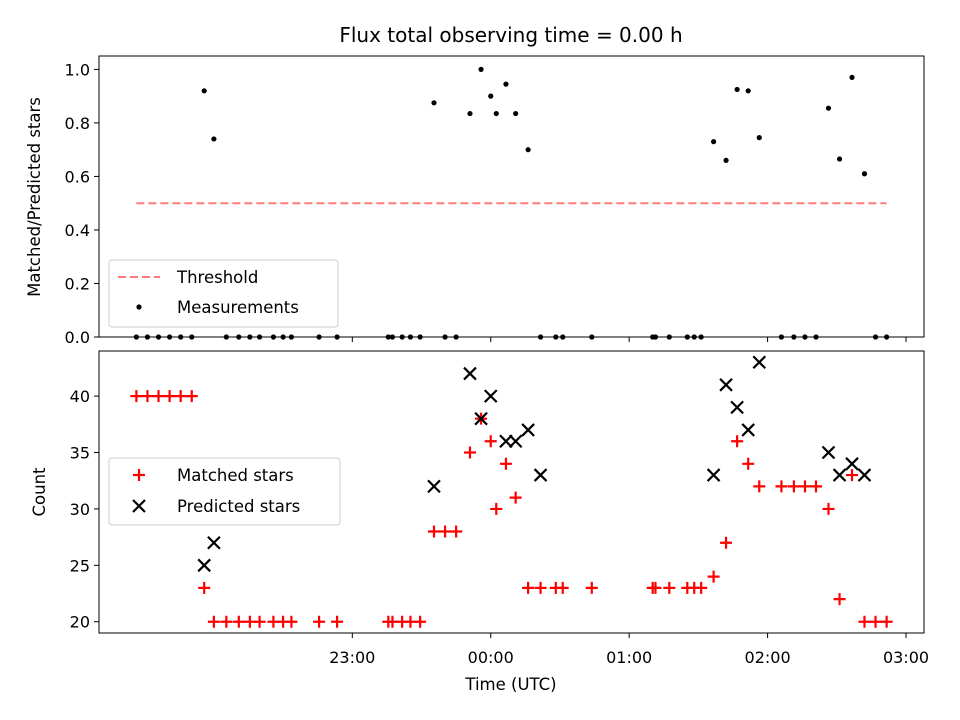 The image size is (960, 720). What do you see at coordinates (768, 657) in the screenshot?
I see `bottom-xtick-label: 02:00` at bounding box center [768, 657].